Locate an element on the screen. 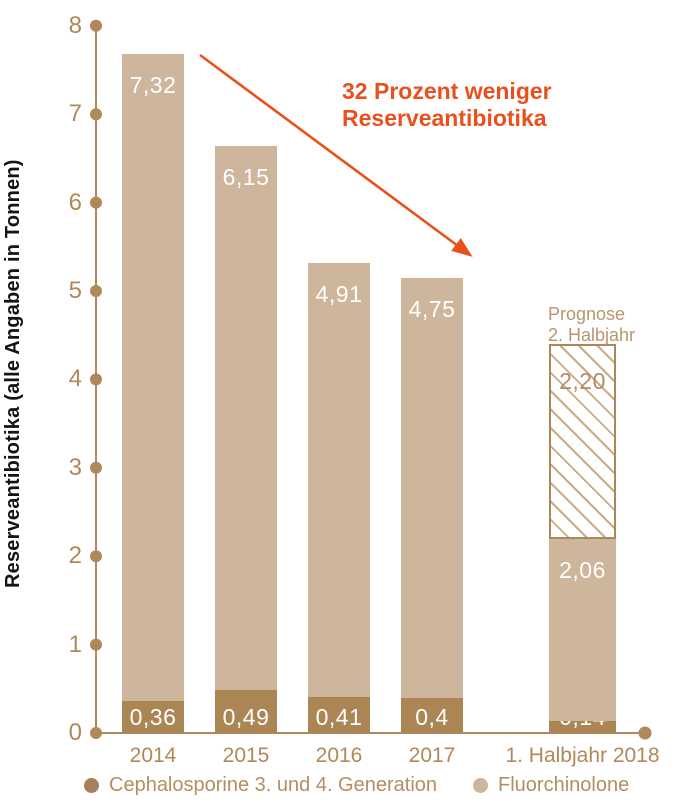 Image resolution: width=700 pixels, height=803 pixels. bar-segment-2015-cephalosporine is located at coordinates (246, 711).